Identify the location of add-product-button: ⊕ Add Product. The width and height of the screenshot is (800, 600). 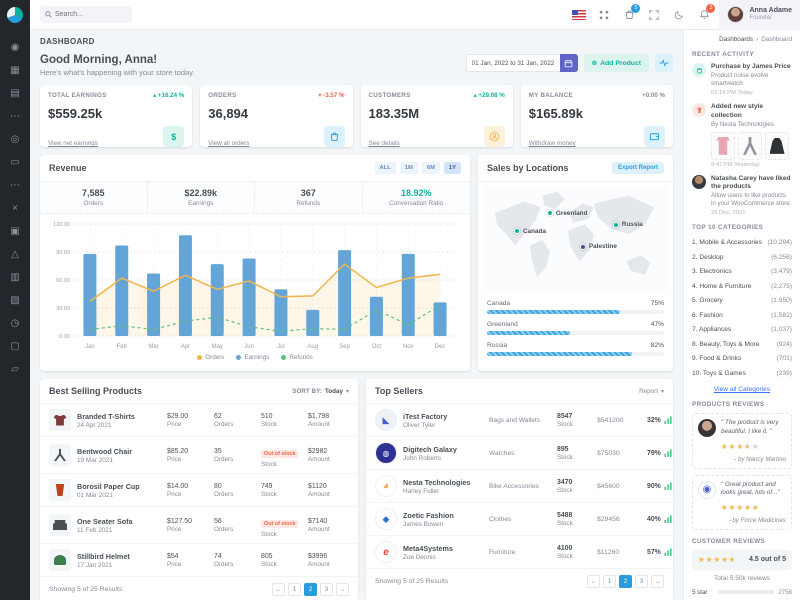
(616, 63).